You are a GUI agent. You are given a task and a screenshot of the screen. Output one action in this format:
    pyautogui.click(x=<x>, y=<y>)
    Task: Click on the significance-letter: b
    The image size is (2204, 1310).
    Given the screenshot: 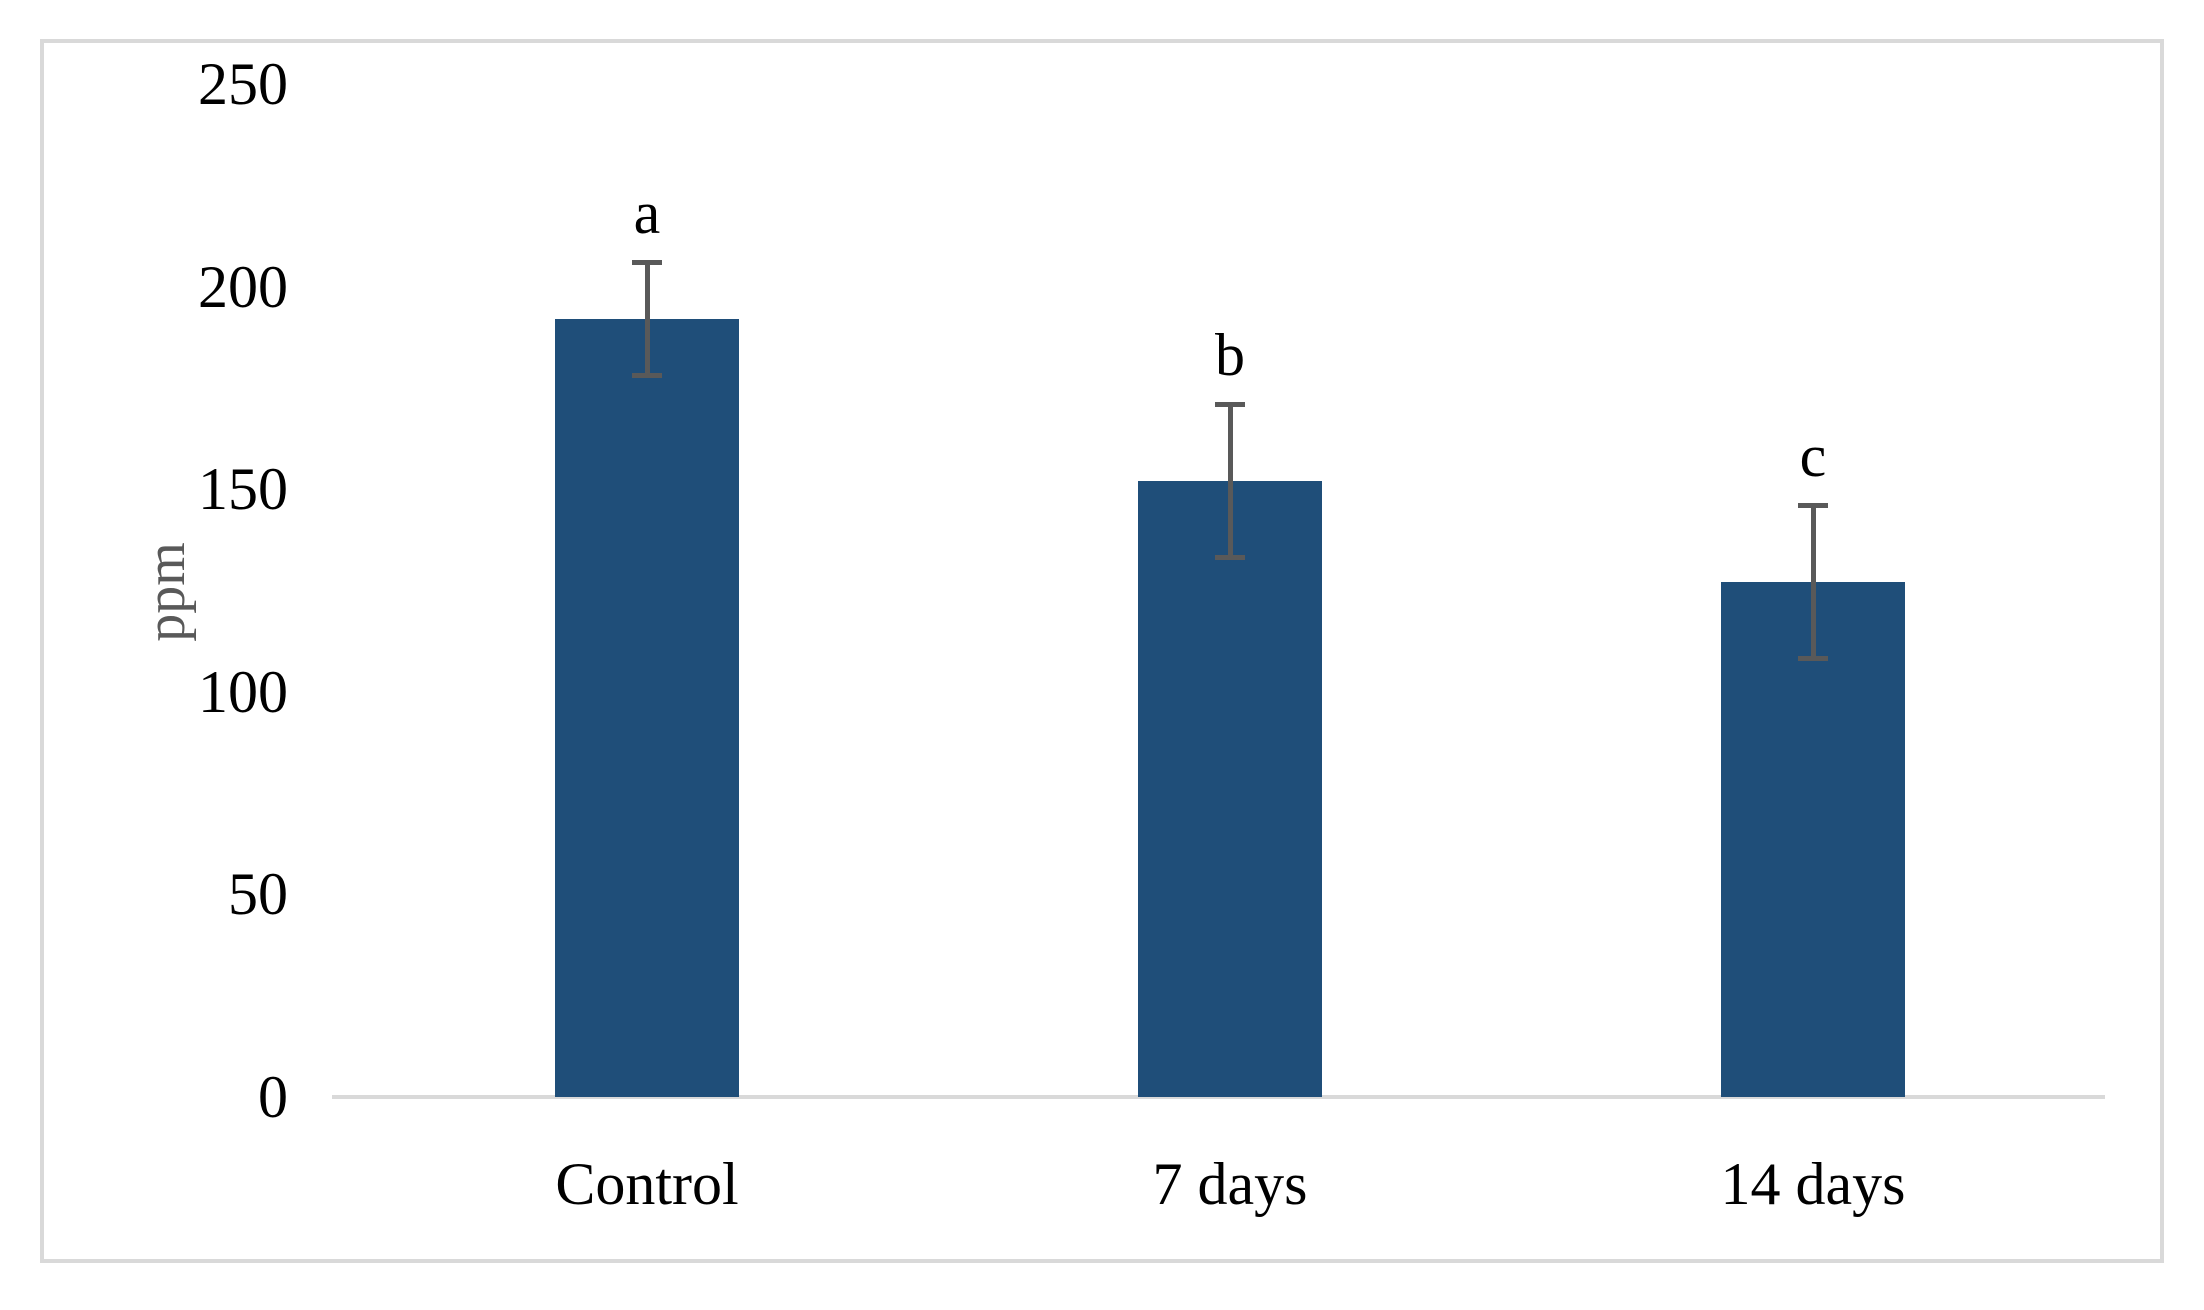 What is the action you would take?
    pyautogui.click(x=1230, y=355)
    